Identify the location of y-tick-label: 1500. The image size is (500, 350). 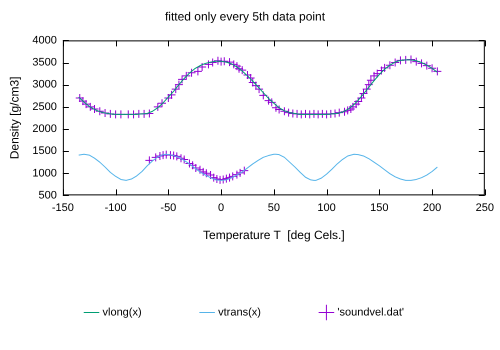
(44, 151).